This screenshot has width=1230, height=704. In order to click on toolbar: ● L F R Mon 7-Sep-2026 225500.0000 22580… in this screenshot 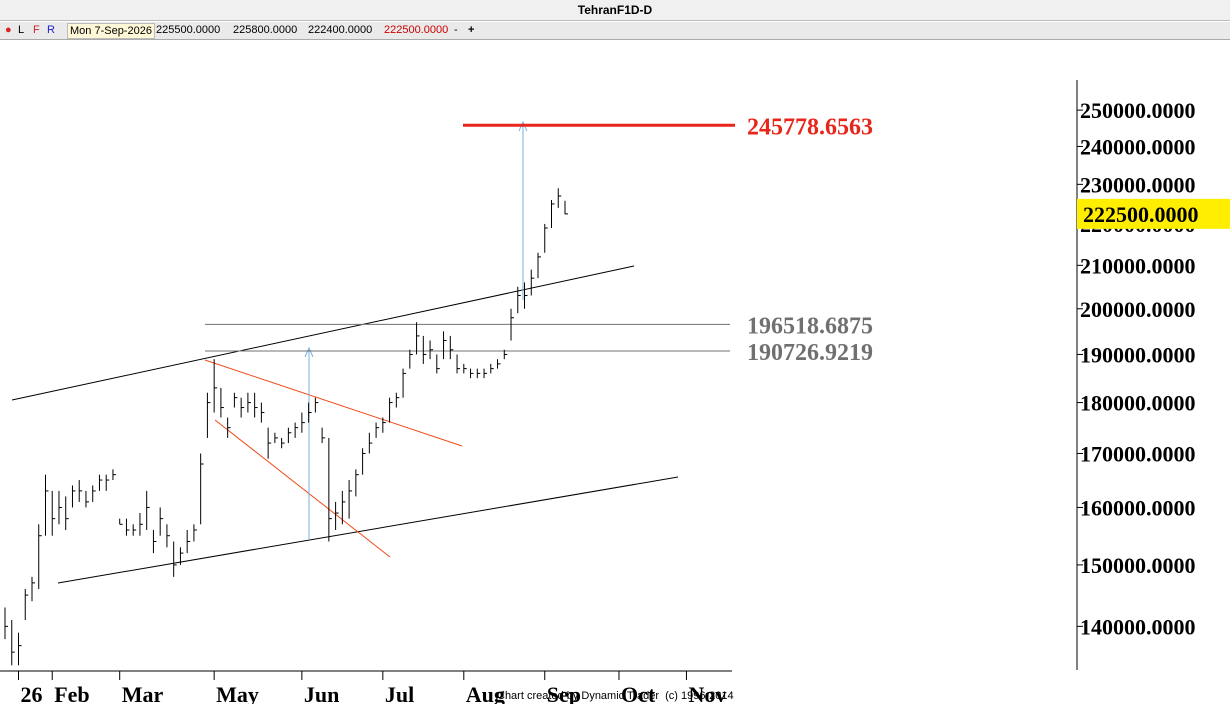, I will do `click(615, 31)`.